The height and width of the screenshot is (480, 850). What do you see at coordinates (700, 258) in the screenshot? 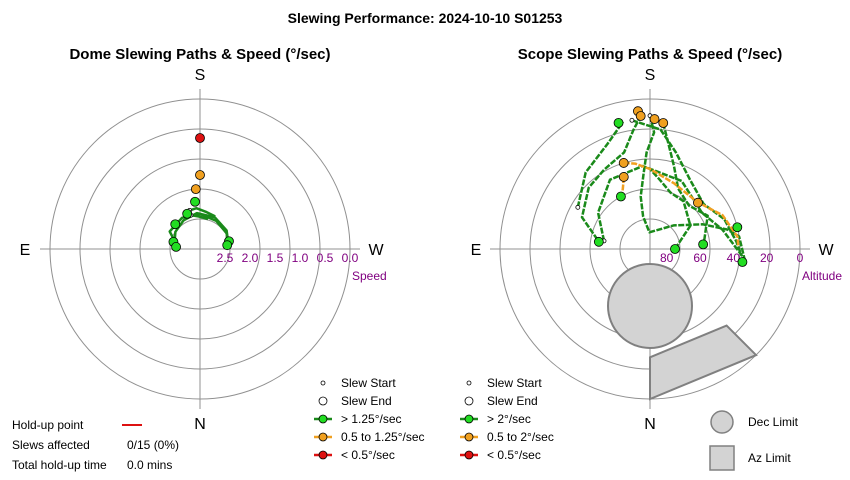
I see `scope-tick-label: 60` at bounding box center [700, 258].